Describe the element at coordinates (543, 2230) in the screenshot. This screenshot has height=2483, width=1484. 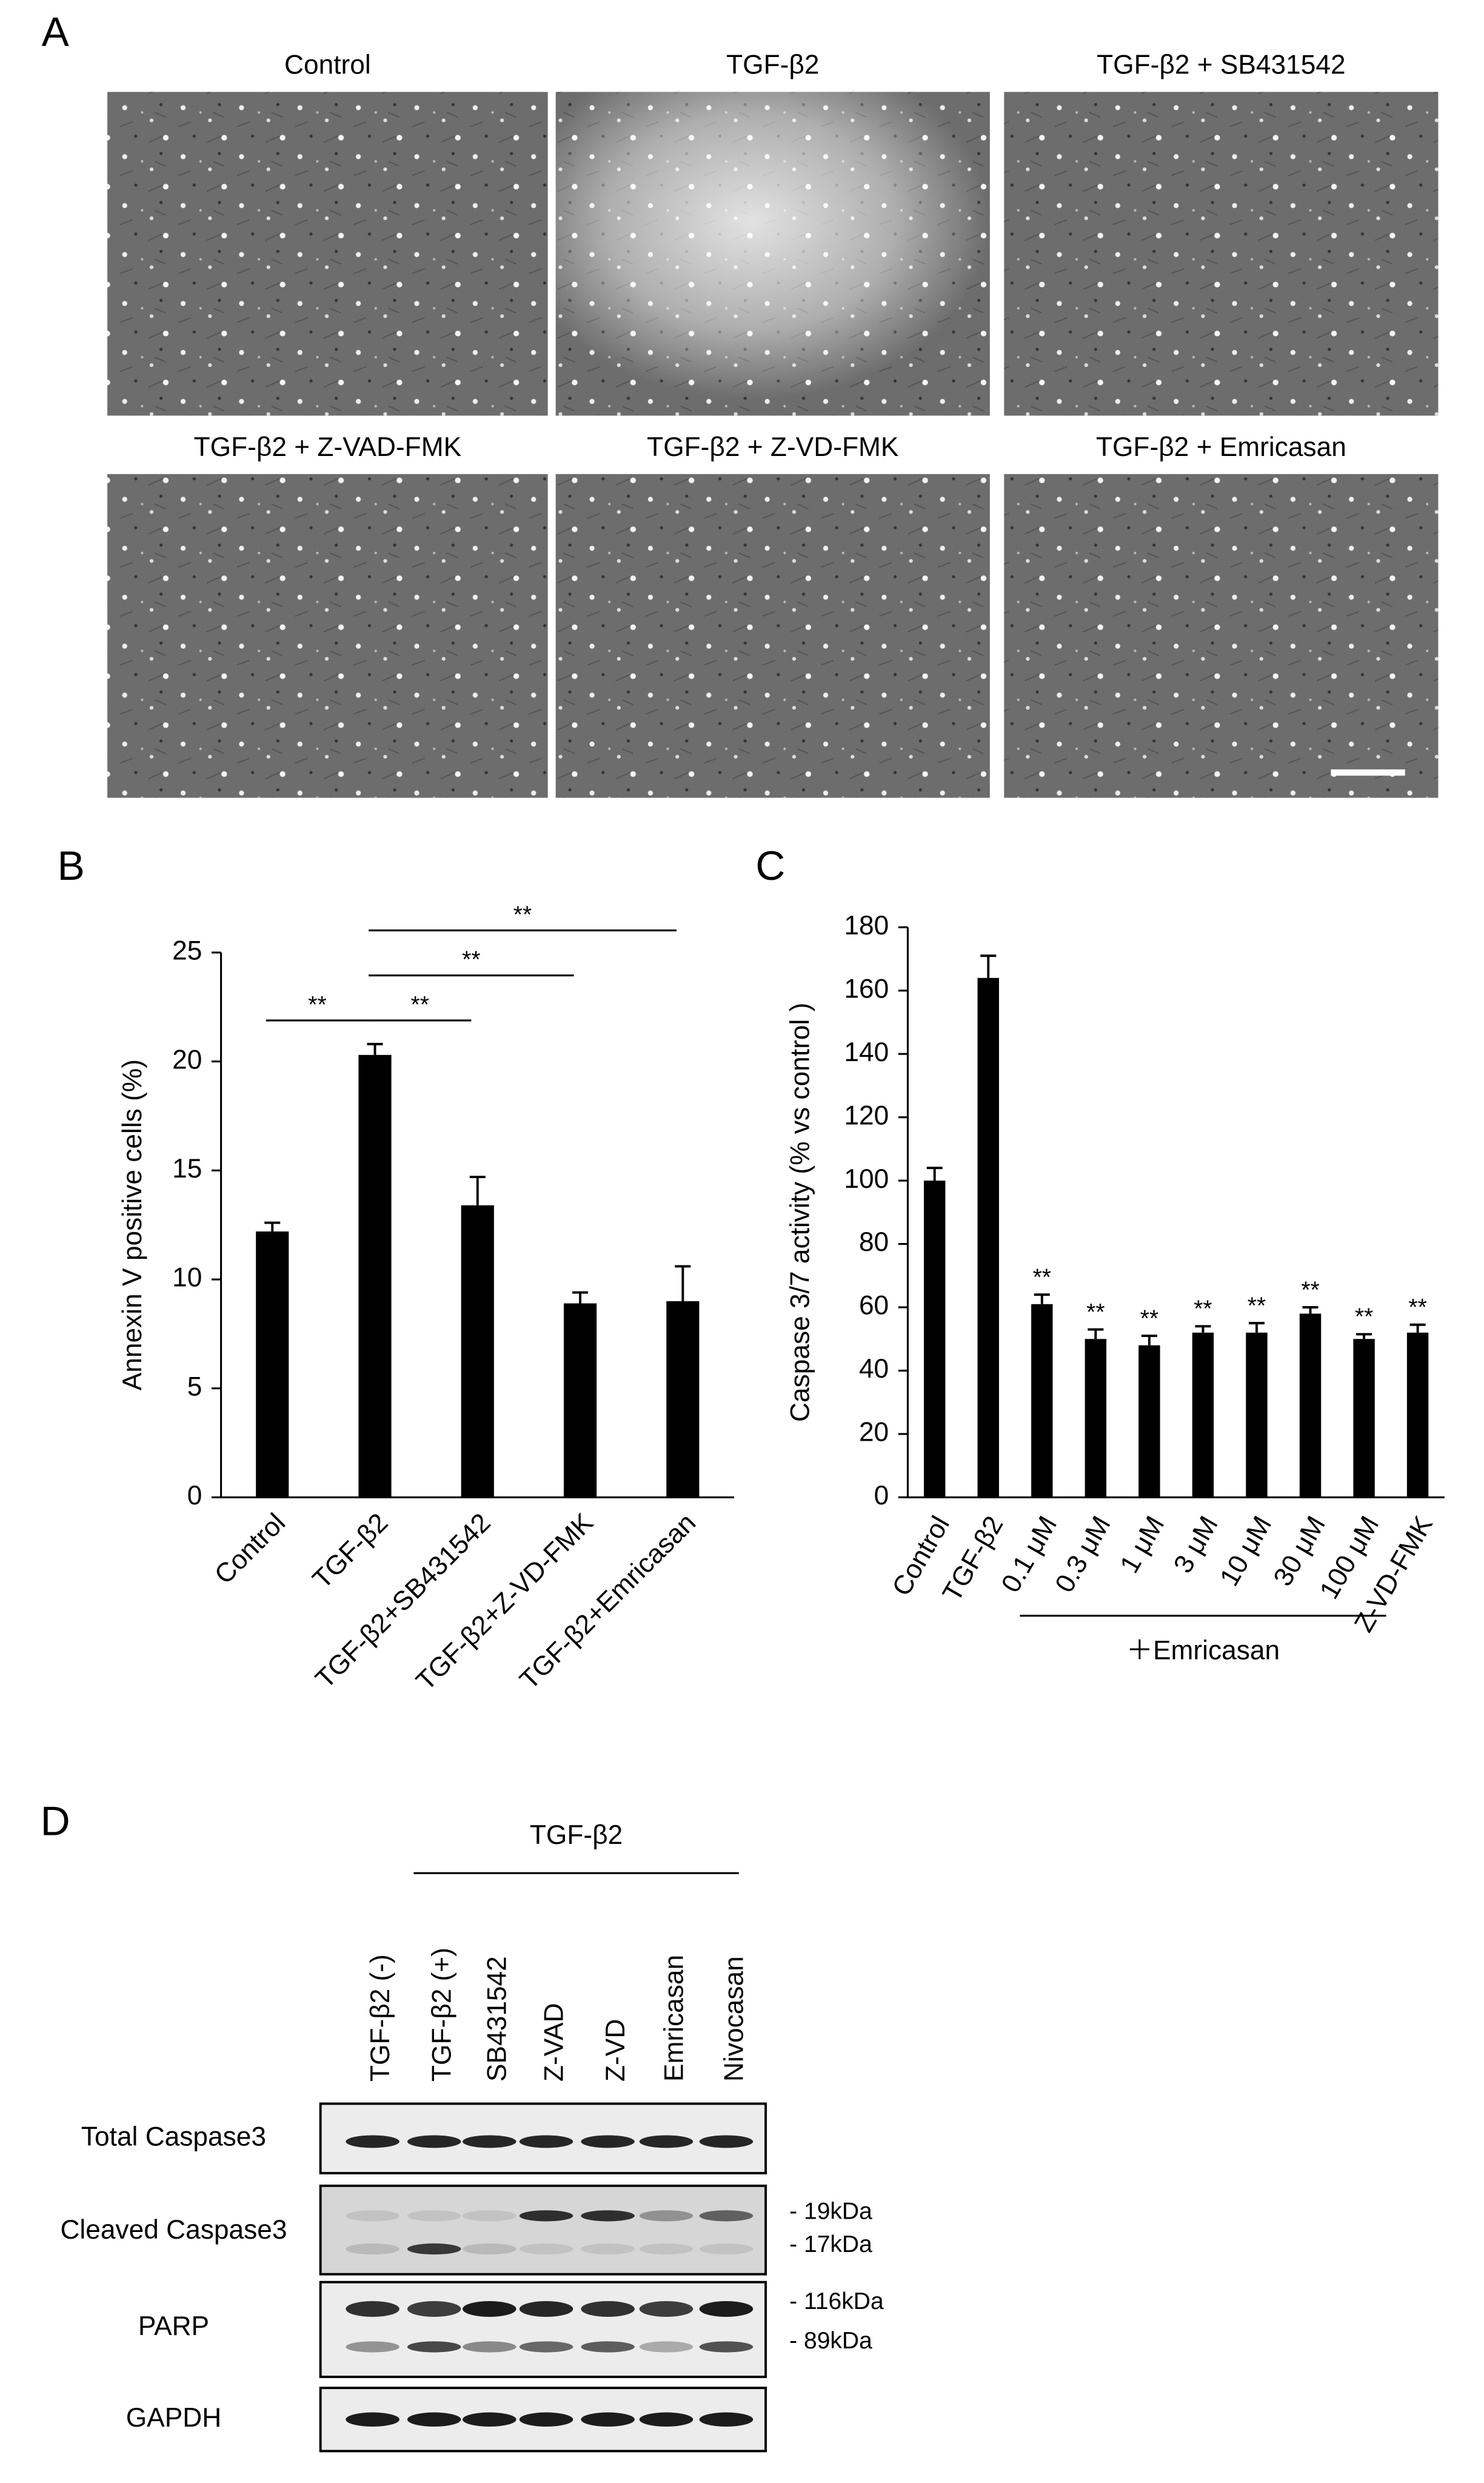
I see `blot-box` at that location.